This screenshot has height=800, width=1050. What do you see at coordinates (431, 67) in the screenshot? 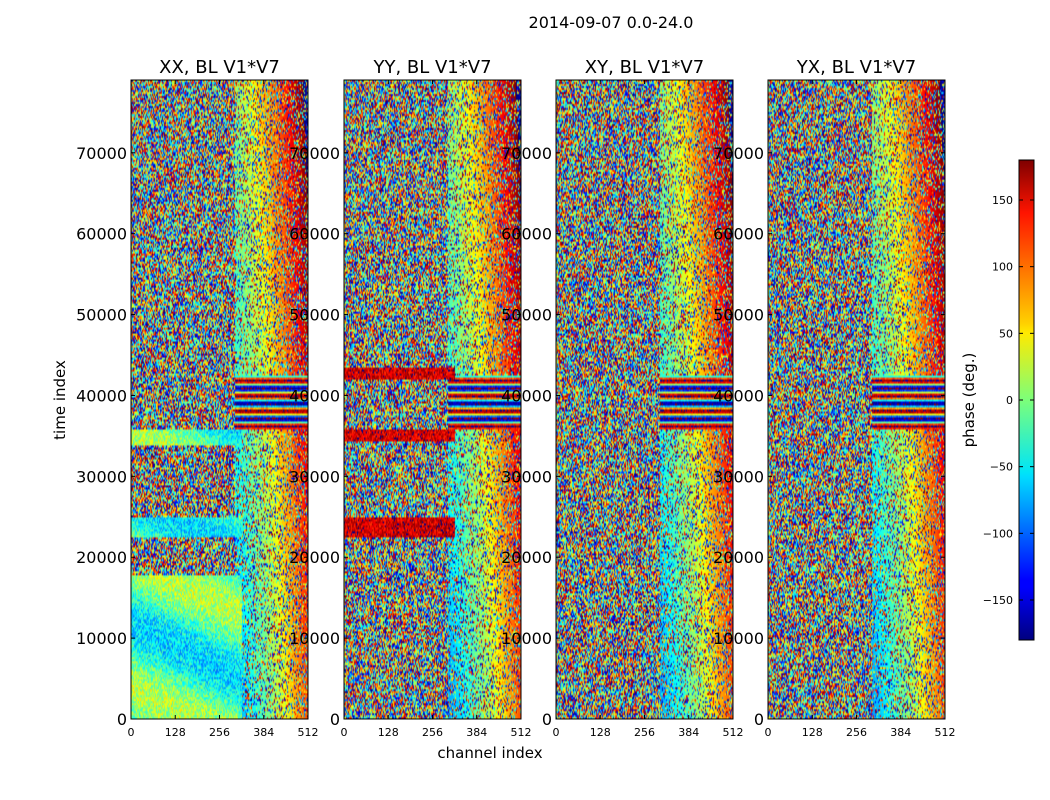
I see `panel-title: YY, BL V1*V7` at bounding box center [431, 67].